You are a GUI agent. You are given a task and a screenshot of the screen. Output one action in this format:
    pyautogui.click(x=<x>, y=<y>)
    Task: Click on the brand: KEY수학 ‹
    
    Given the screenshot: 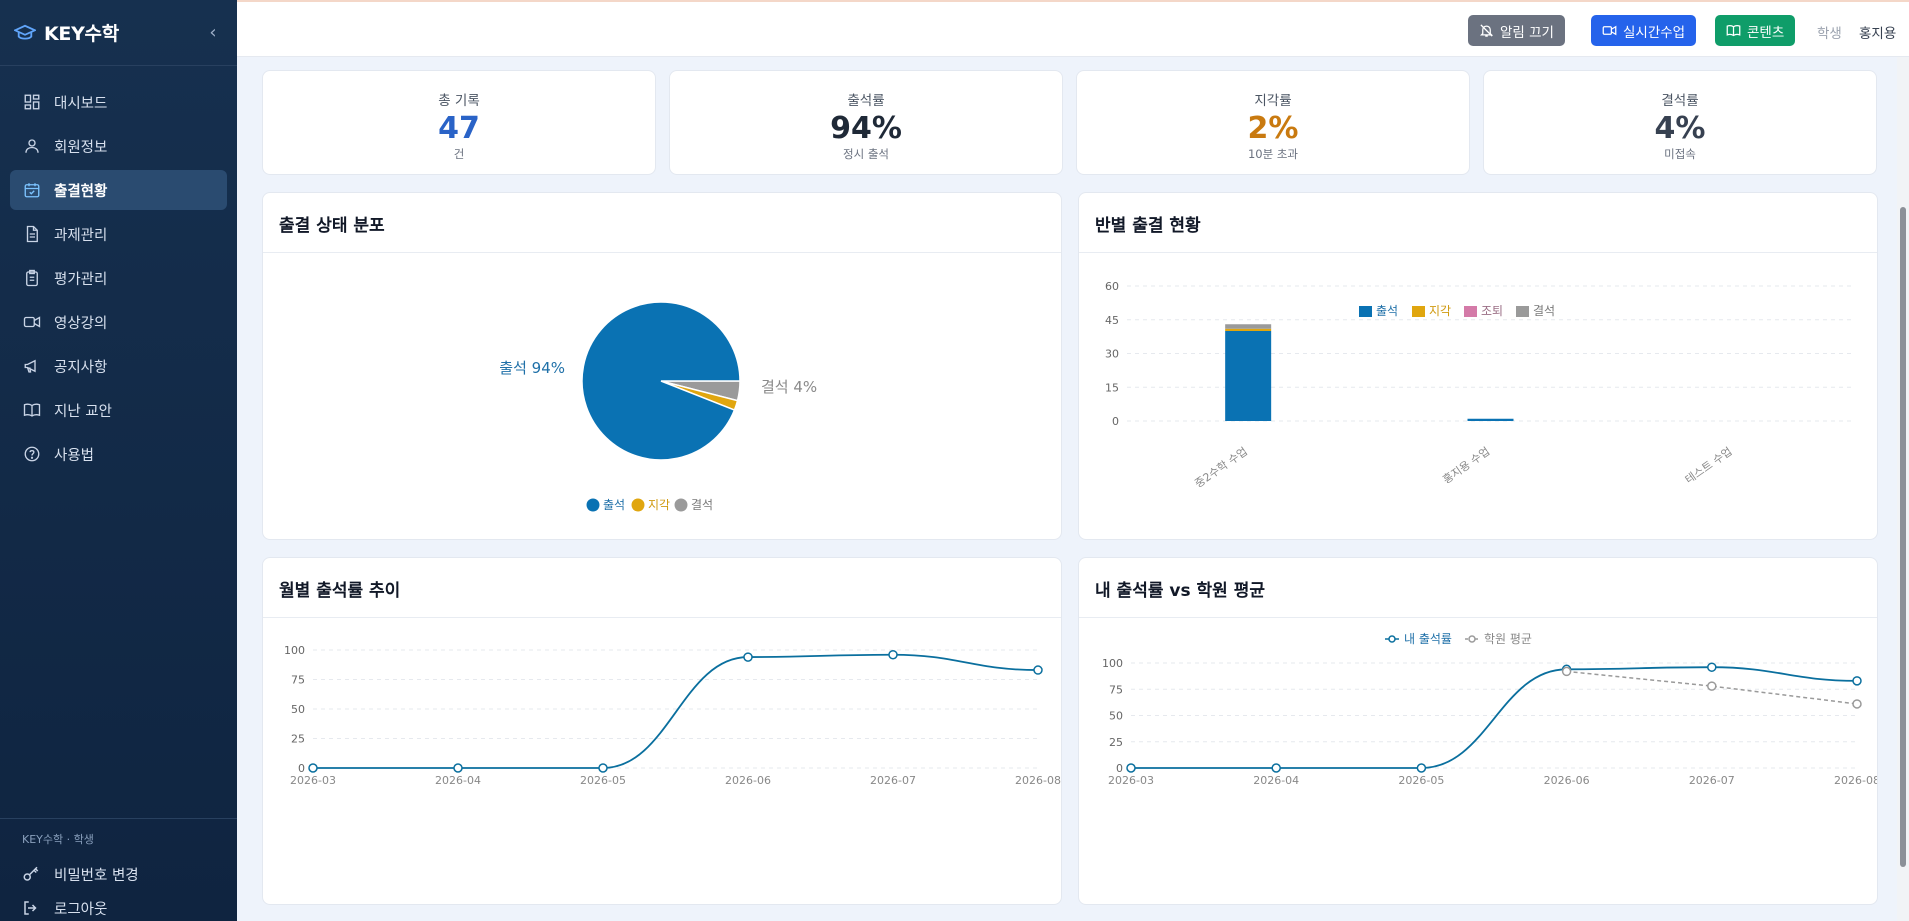 What is the action you would take?
    pyautogui.click(x=118, y=33)
    